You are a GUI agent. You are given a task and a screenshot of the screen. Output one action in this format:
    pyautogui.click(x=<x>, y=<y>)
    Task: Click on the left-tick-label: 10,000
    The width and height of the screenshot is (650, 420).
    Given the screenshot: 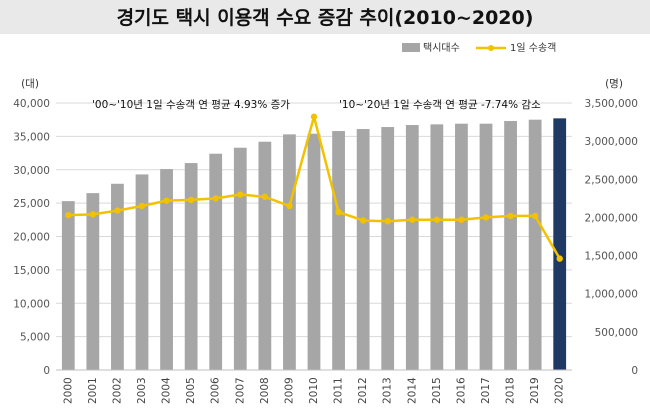 What is the action you would take?
    pyautogui.click(x=31, y=304)
    